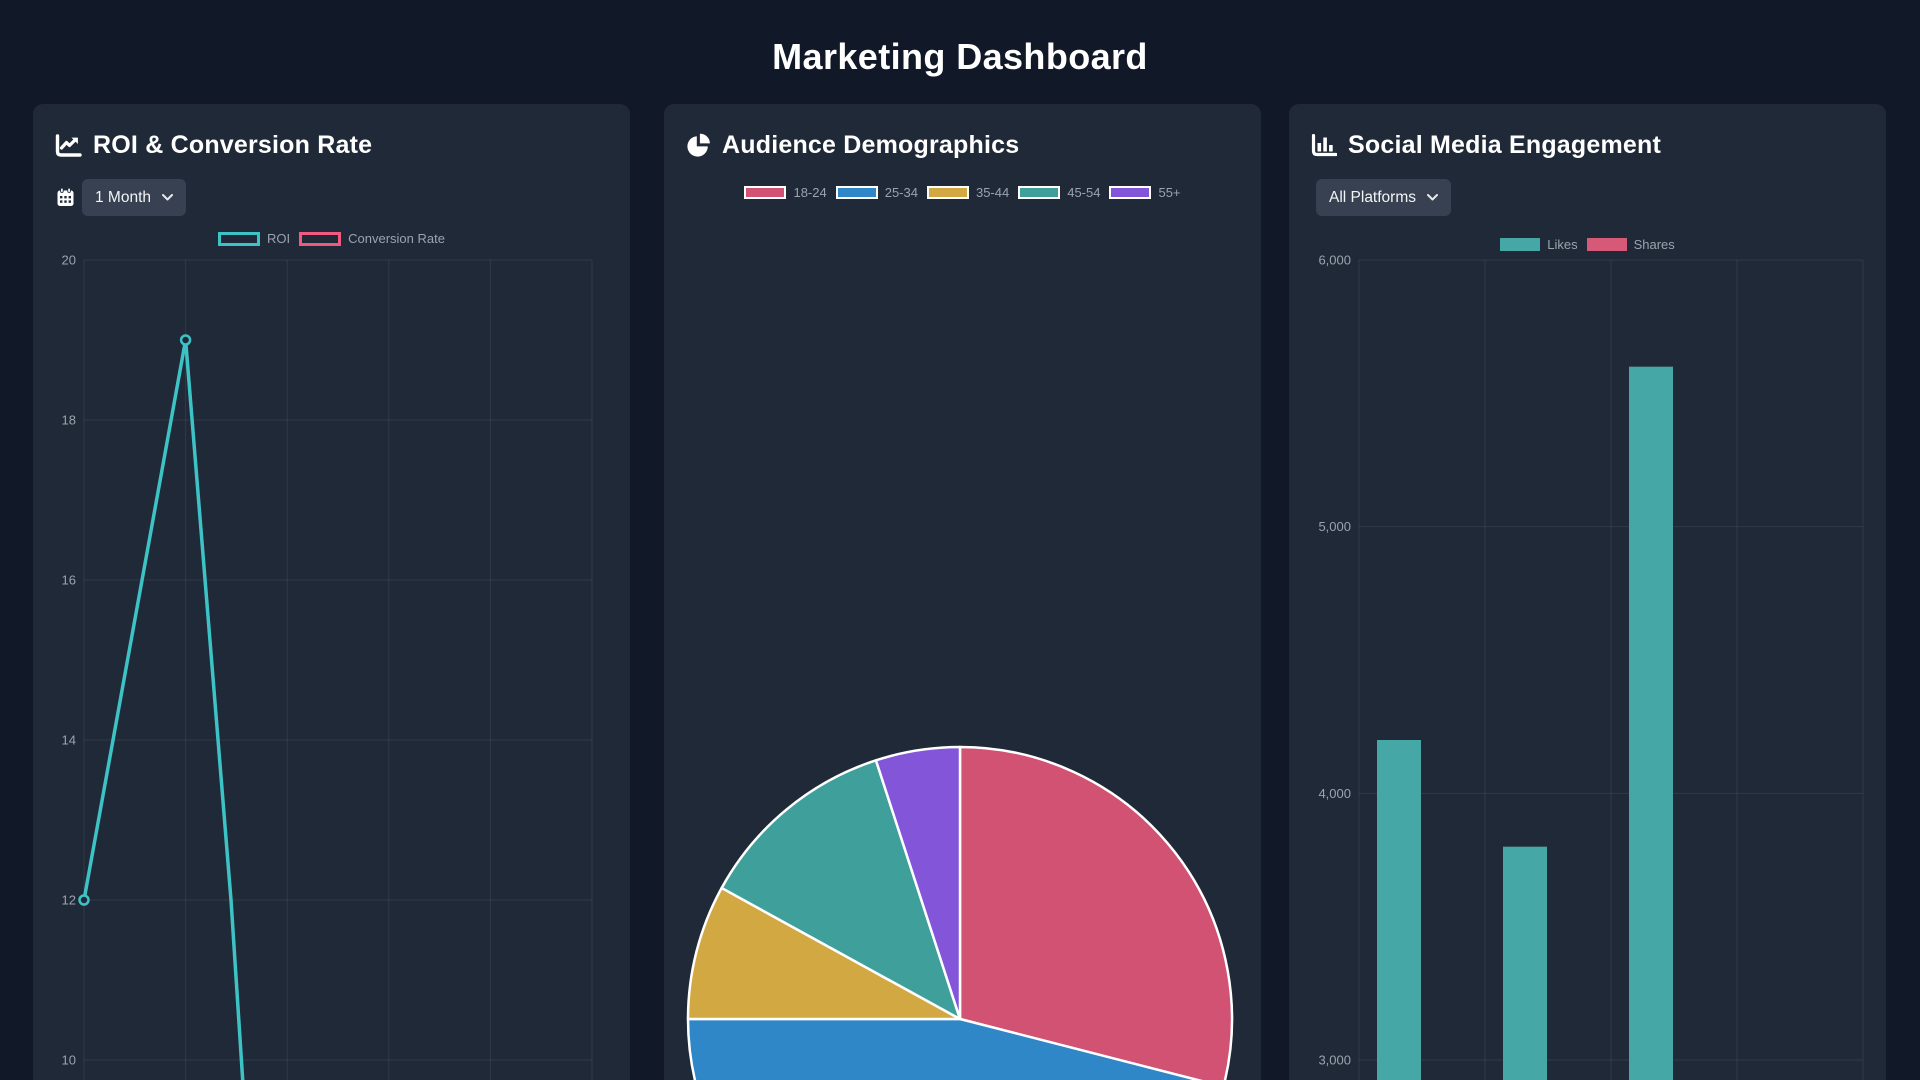  Describe the element at coordinates (68, 145) in the screenshot. I see `chart-line-icon` at that location.